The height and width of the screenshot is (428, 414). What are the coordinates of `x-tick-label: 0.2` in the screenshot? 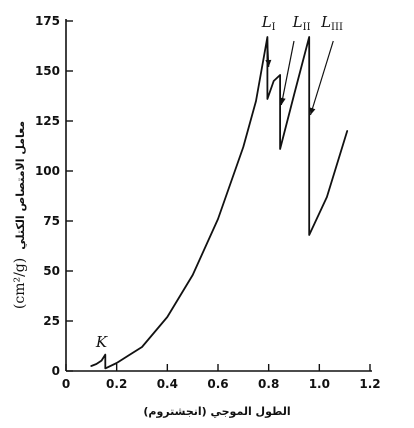 It's located at (116, 384).